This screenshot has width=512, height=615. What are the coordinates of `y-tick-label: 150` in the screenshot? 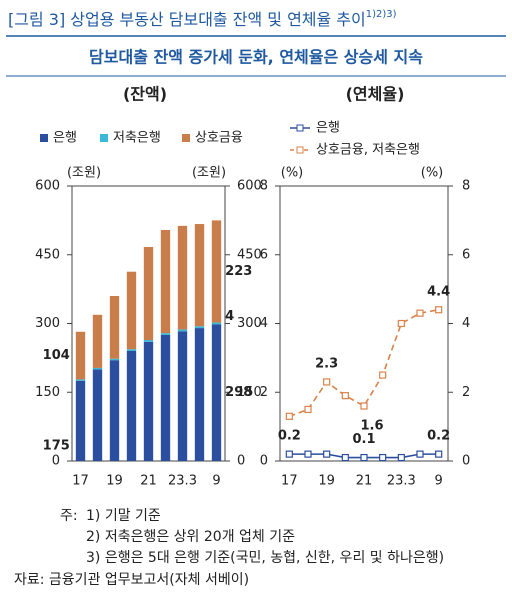 It's located at (47, 392).